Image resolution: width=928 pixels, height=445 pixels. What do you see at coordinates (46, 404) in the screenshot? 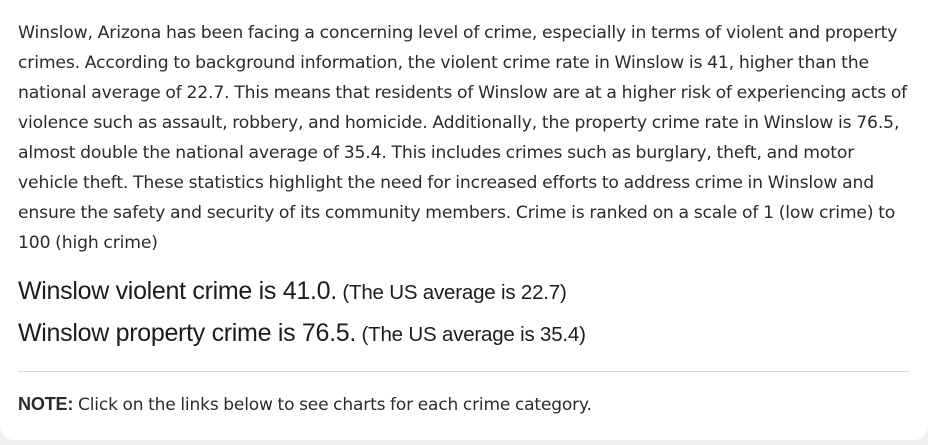
I see `note-label: NOTE:` at bounding box center [46, 404].